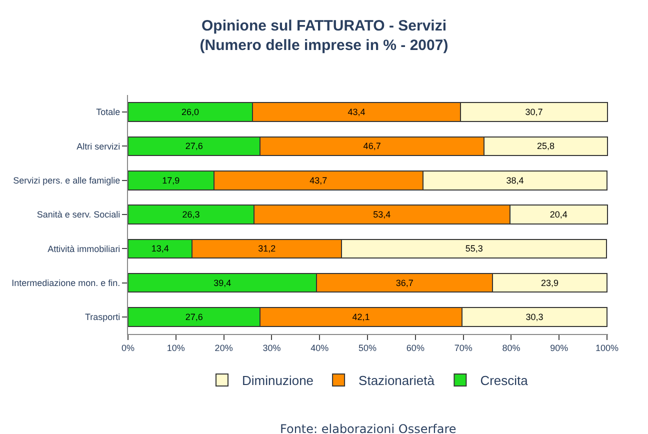 Image resolution: width=648 pixels, height=434 pixels. Describe the element at coordinates (78, 215) in the screenshot. I see `y-tick-label: Sanità e serv. Sociali` at that location.